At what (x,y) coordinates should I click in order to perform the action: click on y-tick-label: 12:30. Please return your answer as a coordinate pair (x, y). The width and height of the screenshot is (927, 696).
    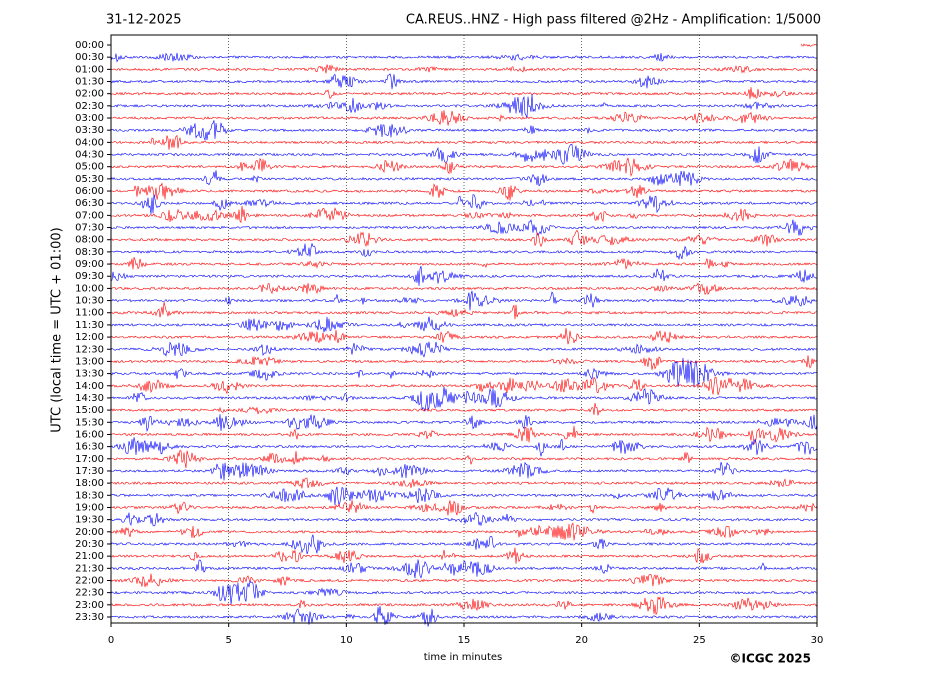
    Looking at the image, I should click on (89, 349).